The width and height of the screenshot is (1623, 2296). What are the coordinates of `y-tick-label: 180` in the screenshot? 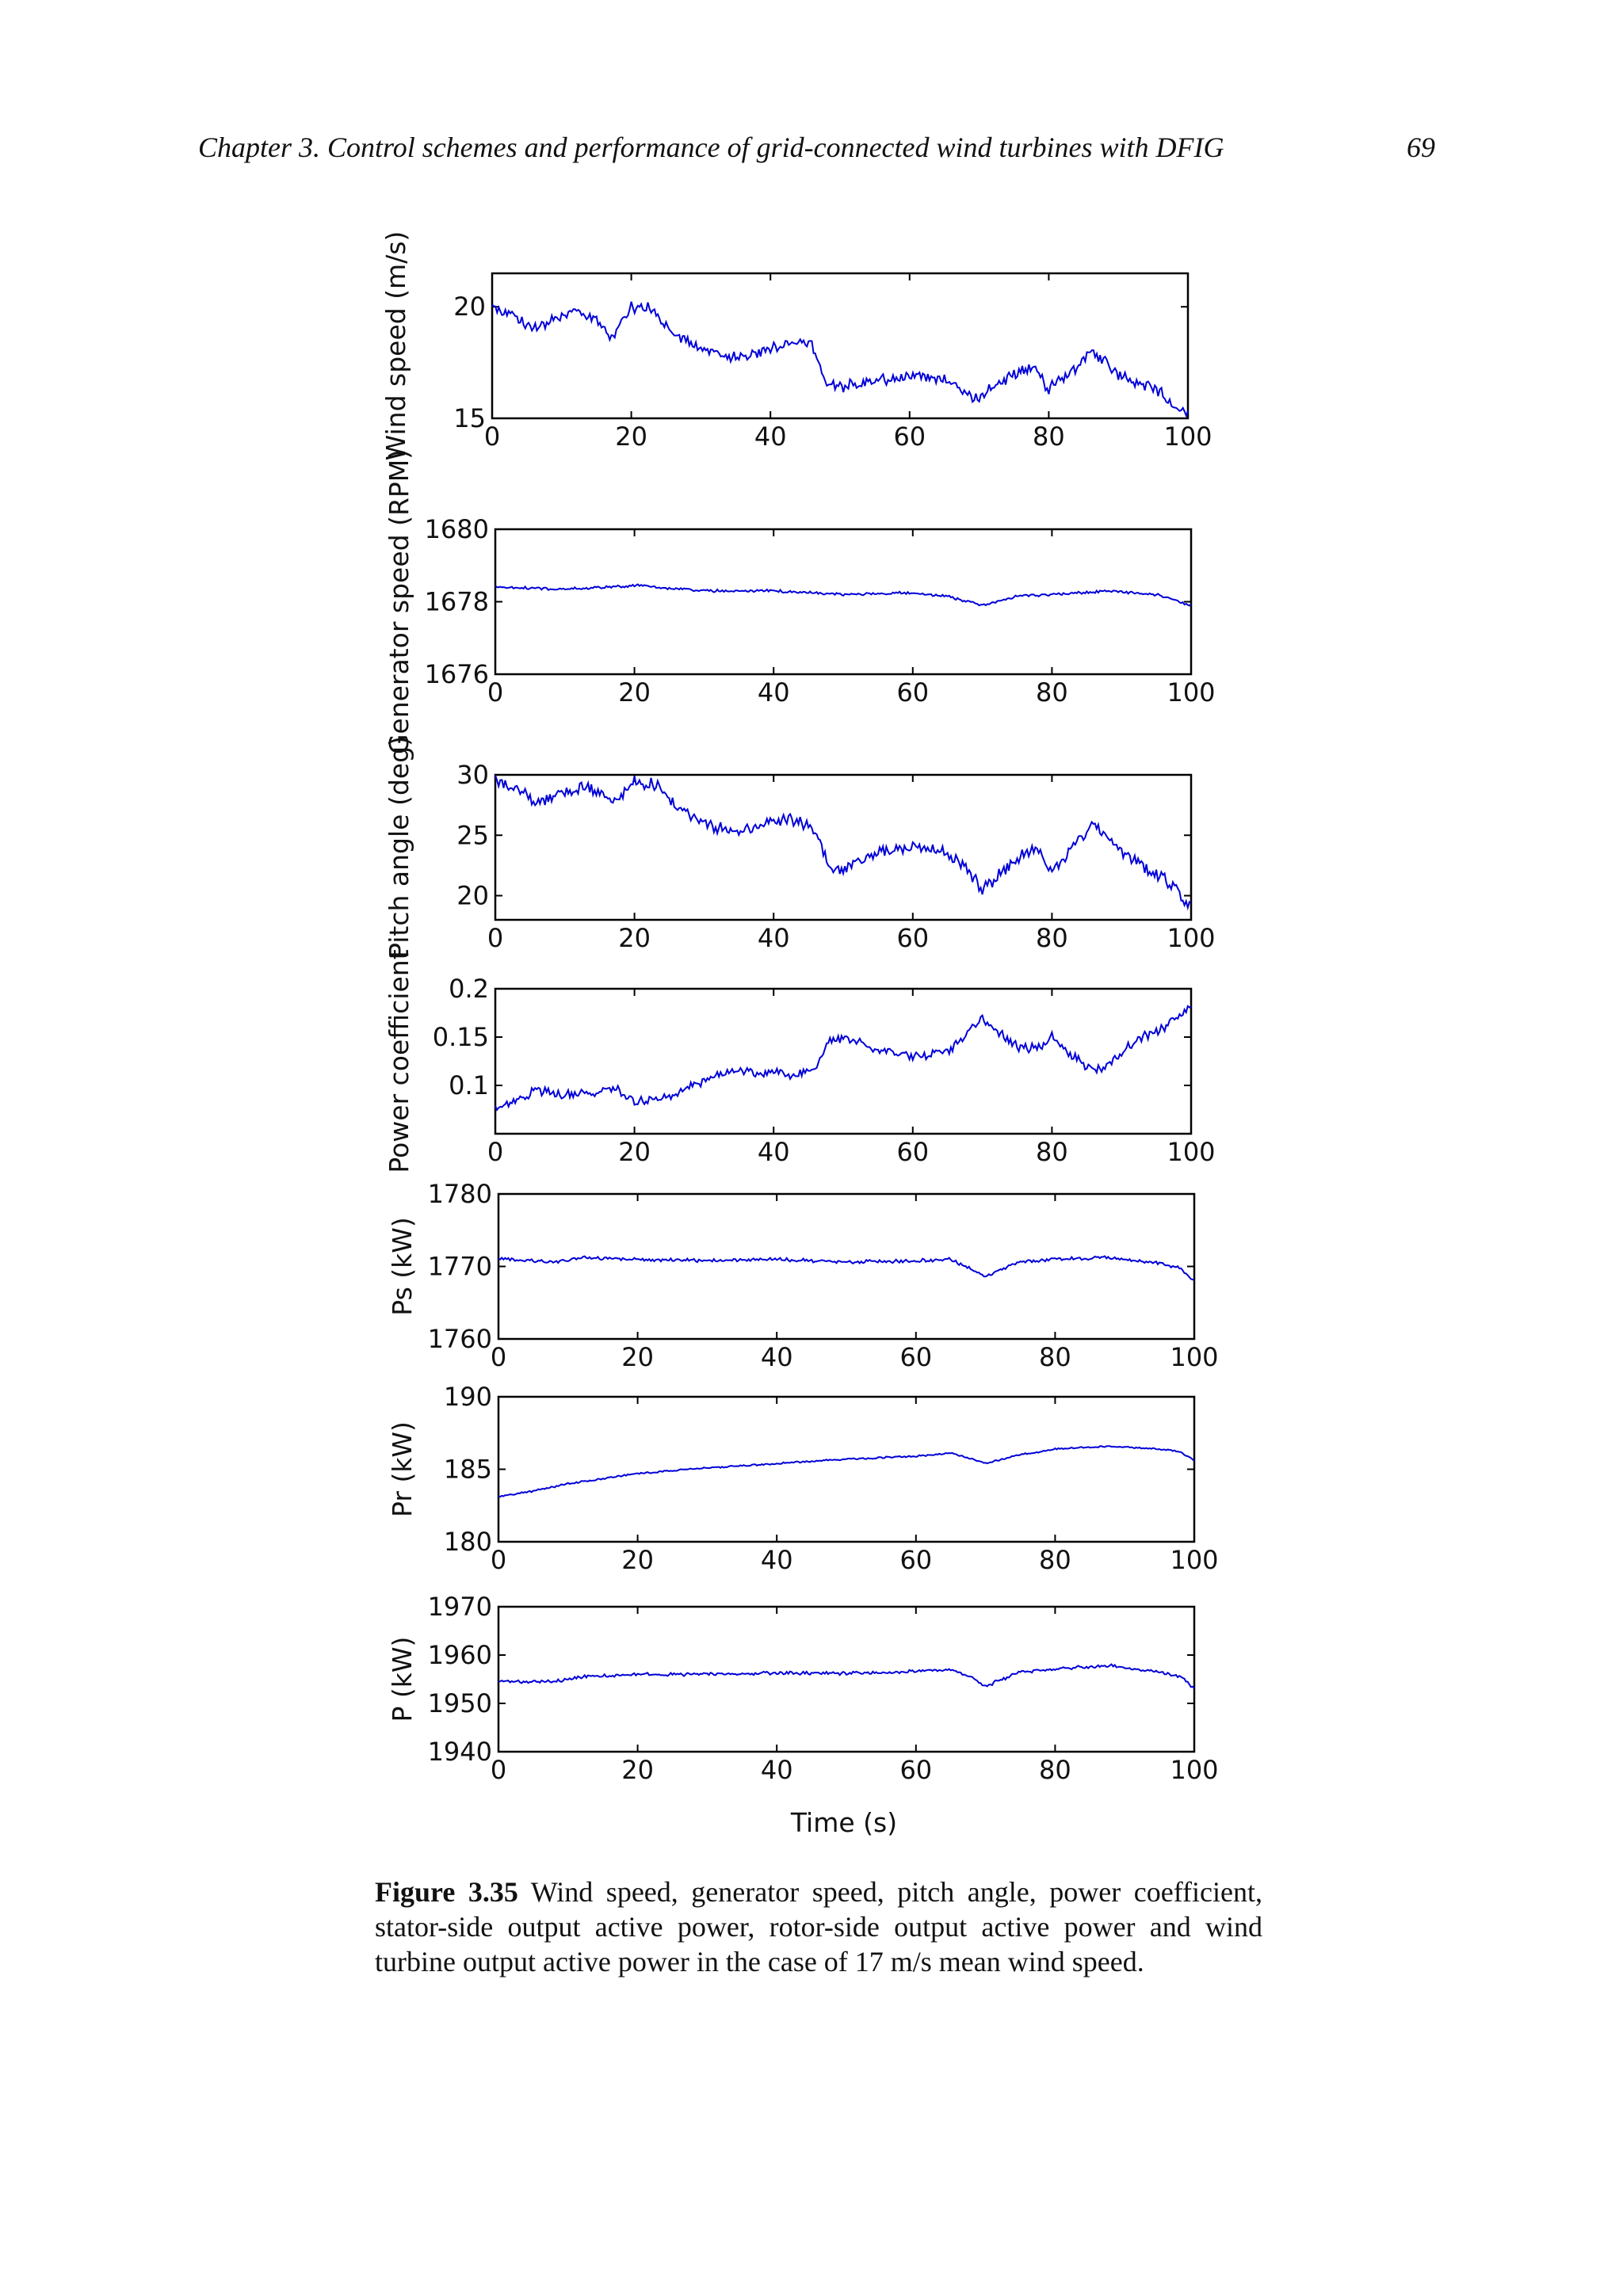 It's located at (468, 1542).